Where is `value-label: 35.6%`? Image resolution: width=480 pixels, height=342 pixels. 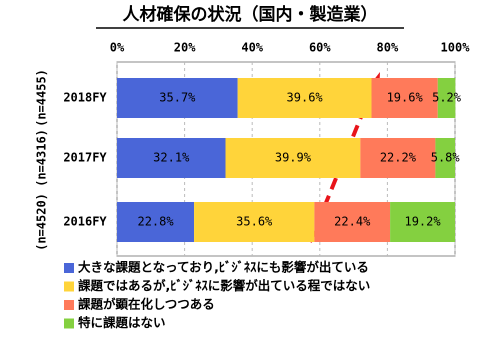 value-label: 35.6% is located at coordinates (254, 222).